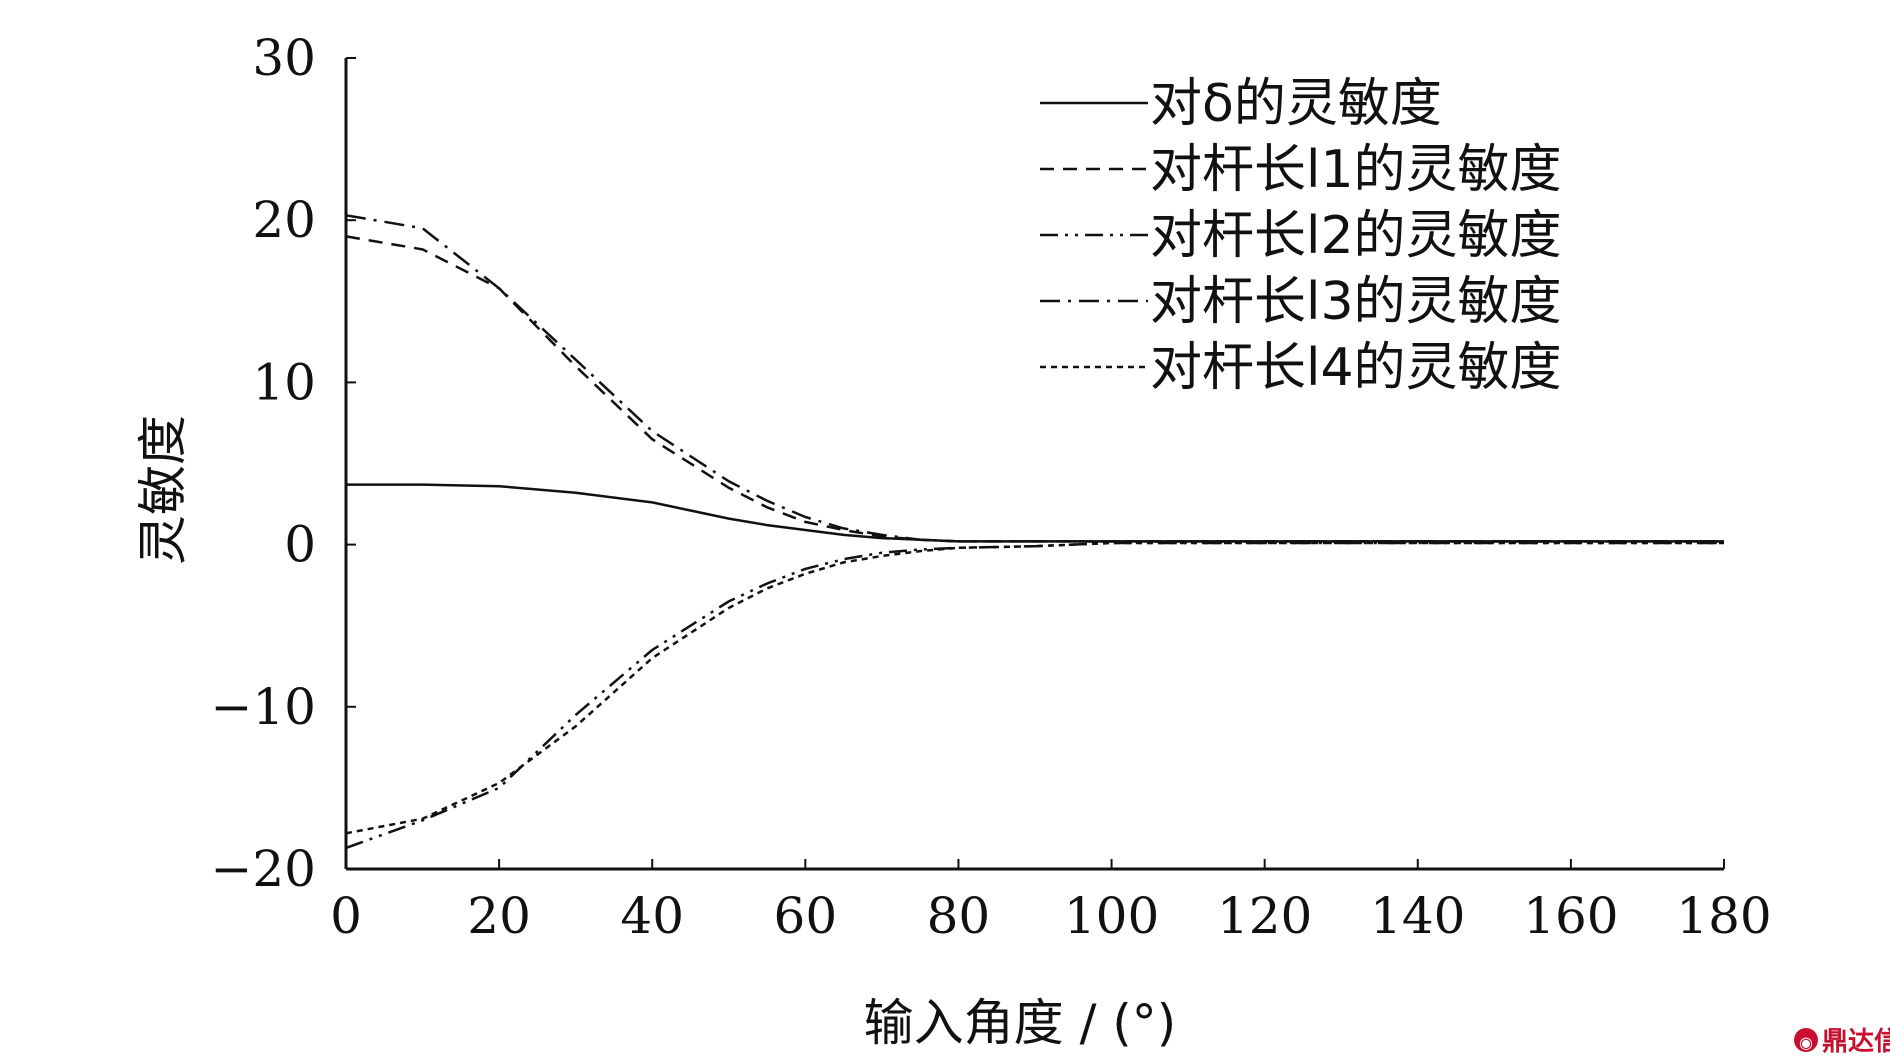 This screenshot has height=1063, width=1890. What do you see at coordinates (806, 916) in the screenshot?
I see `x-tick-label: 60` at bounding box center [806, 916].